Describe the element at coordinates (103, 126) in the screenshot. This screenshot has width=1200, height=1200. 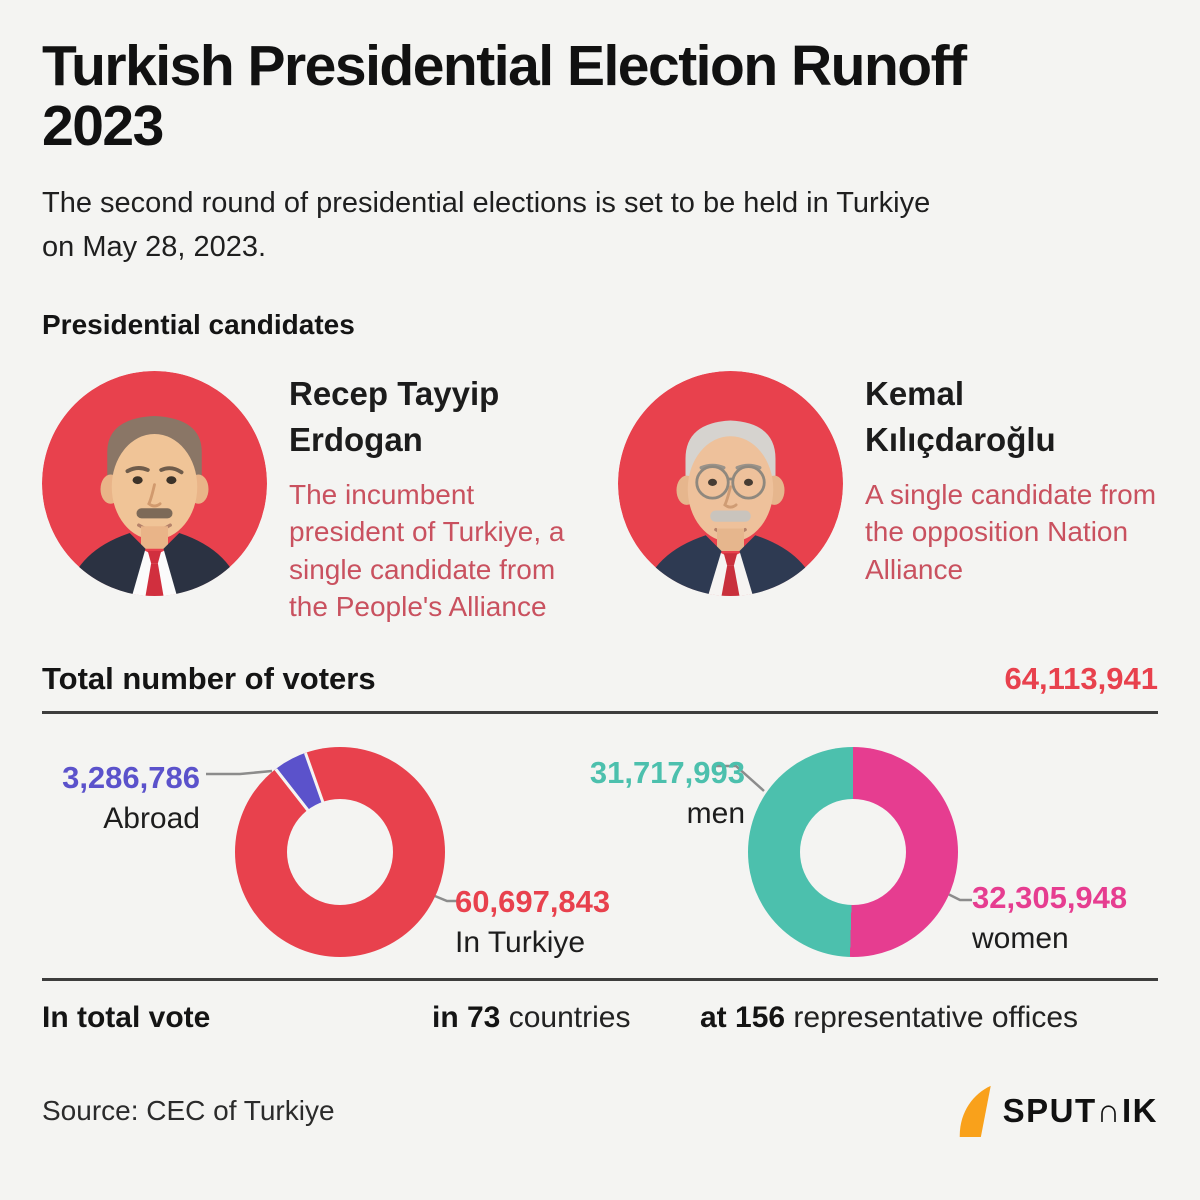
I see `page-title-line2: 2023` at that location.